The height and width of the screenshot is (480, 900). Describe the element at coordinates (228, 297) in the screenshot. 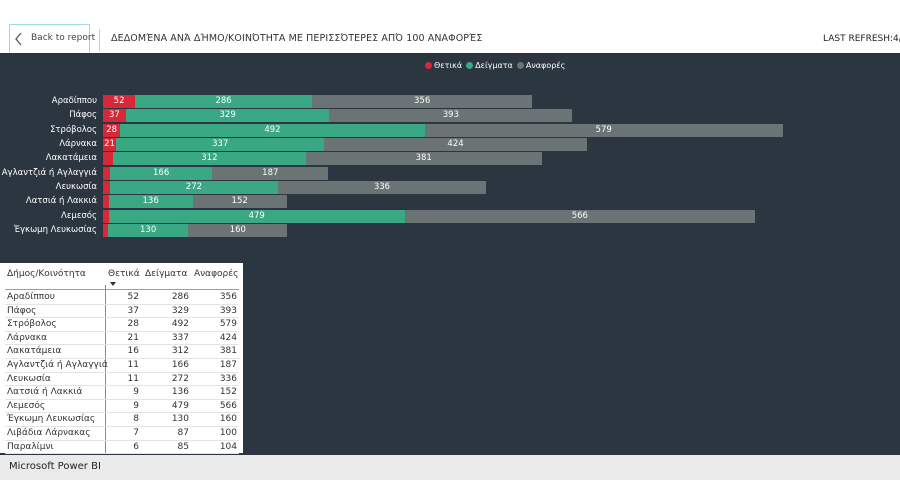

I see `table-cell: 356` at that location.